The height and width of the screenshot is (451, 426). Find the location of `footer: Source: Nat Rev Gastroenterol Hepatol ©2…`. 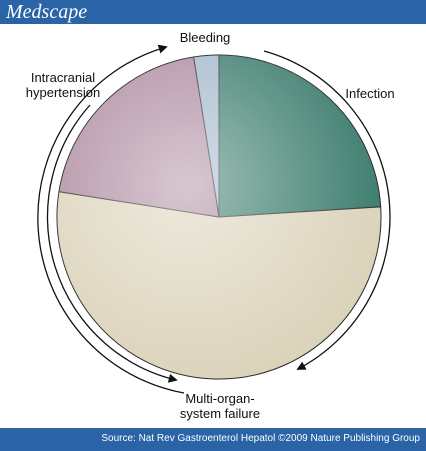

footer: Source: Nat Rev Gastroenterol Hepatol ©2… is located at coordinates (213, 439).